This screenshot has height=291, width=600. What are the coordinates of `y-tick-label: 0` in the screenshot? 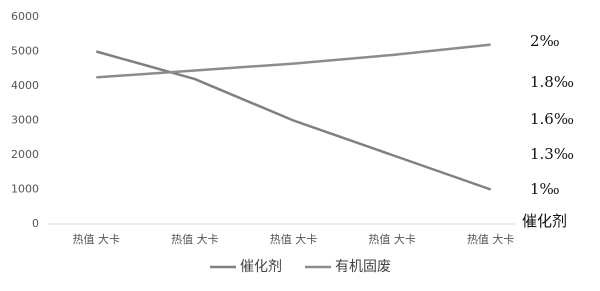 It's located at (35, 223).